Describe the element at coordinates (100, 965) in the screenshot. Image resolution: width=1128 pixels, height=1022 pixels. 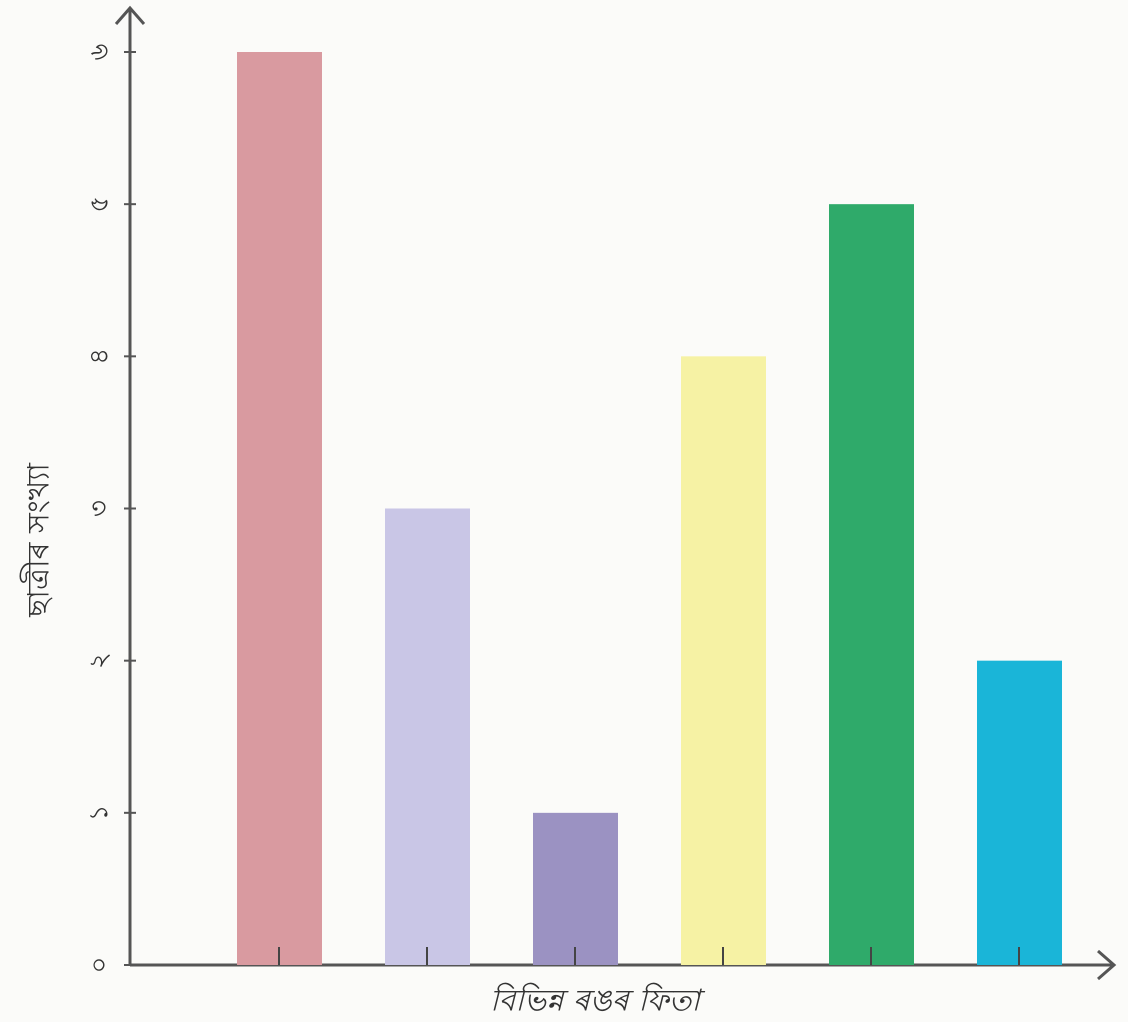
I see `y-tick-label: ০` at that location.